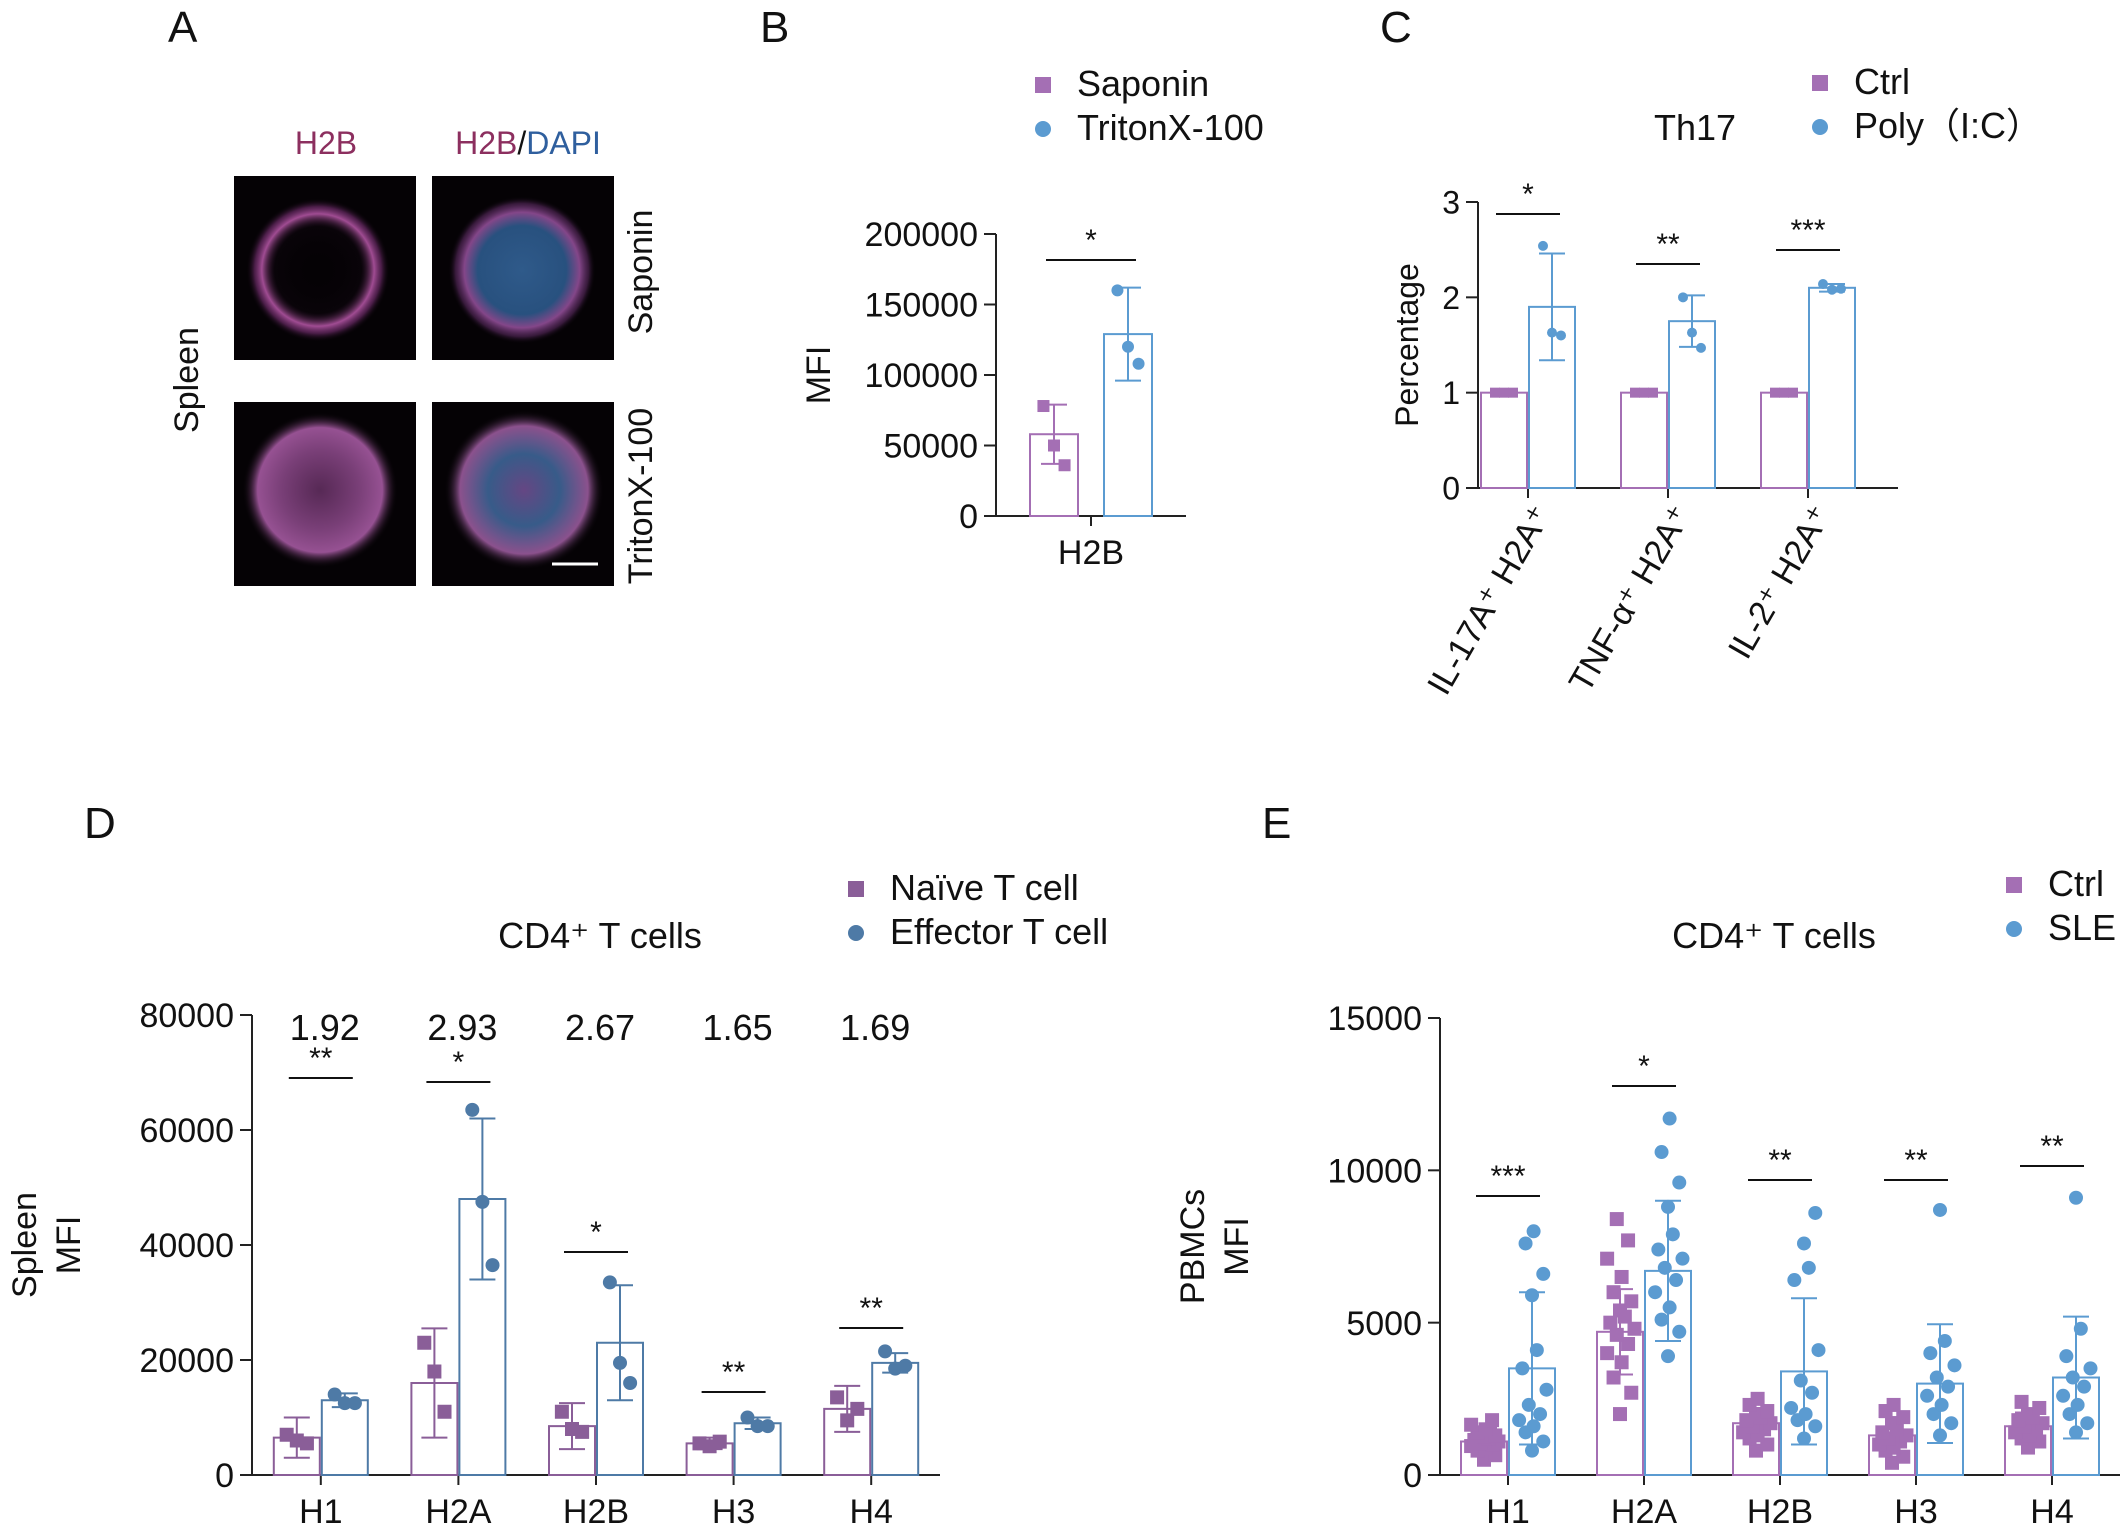 This screenshot has height=1536, width=2128. What do you see at coordinates (186, 1361) in the screenshot?
I see `y-tick-label: 20000` at bounding box center [186, 1361].